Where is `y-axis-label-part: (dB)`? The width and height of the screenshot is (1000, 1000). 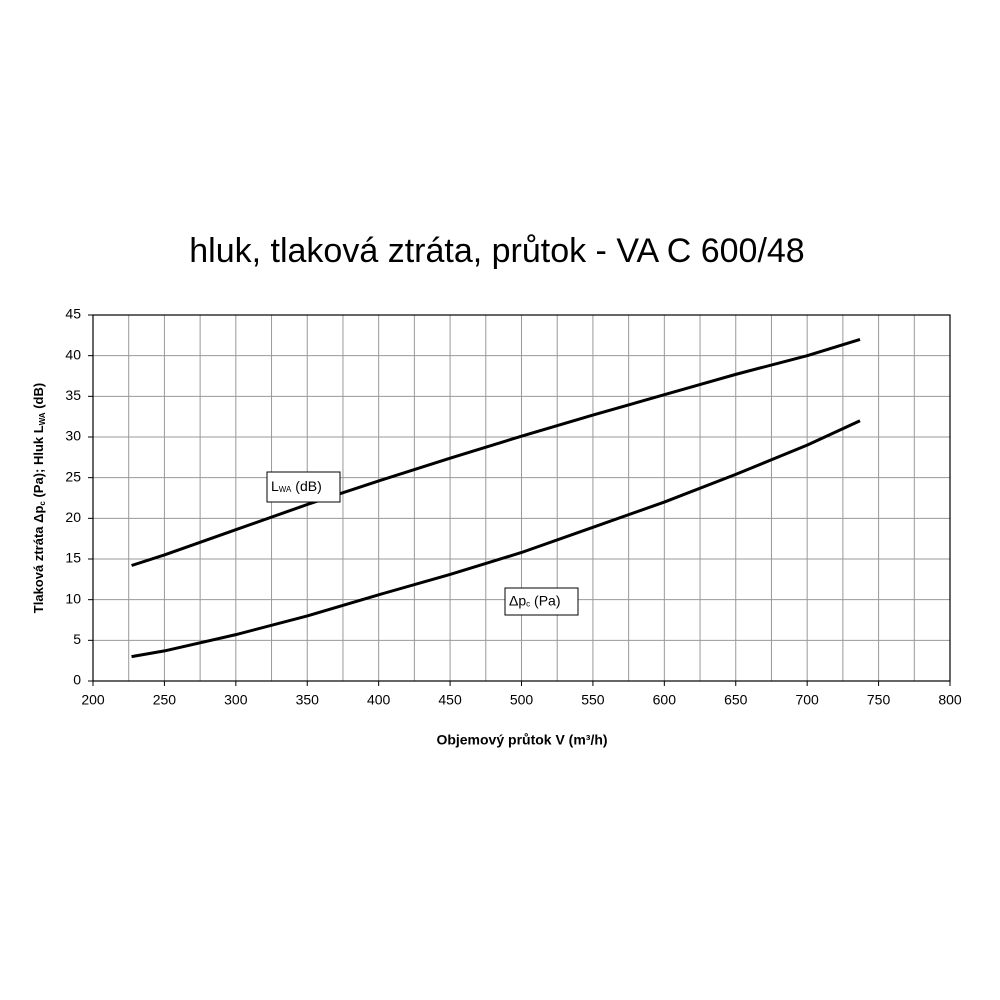
y-axis-label-part: (dB) is located at coordinates (38, 398).